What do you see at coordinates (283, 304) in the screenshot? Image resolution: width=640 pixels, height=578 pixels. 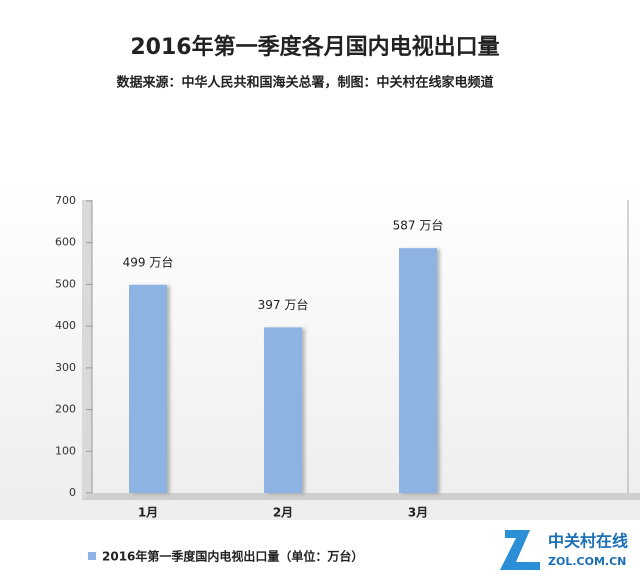 I see `value-label: 397 万台` at bounding box center [283, 304].